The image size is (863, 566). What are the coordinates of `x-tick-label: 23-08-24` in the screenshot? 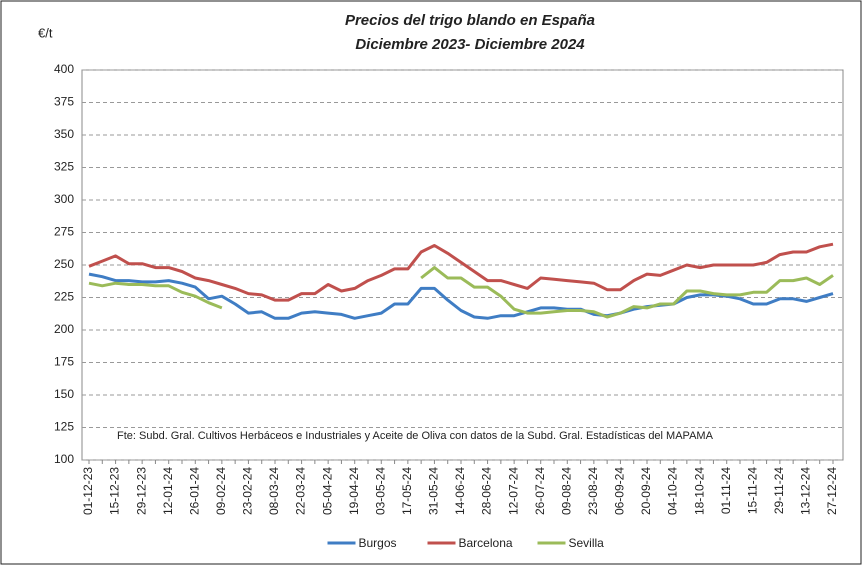 It's located at (593, 491).